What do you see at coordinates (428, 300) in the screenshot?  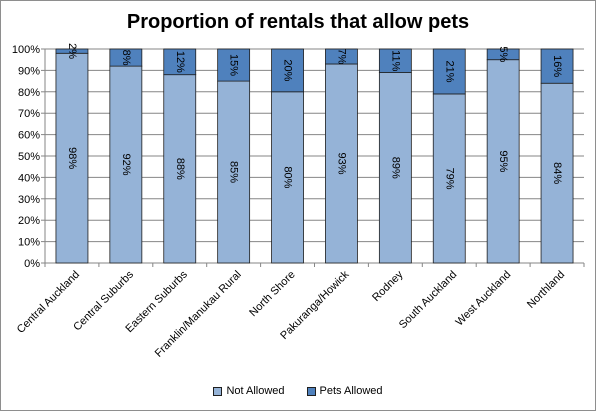 I see `x-tick-label: South Auckland` at bounding box center [428, 300].